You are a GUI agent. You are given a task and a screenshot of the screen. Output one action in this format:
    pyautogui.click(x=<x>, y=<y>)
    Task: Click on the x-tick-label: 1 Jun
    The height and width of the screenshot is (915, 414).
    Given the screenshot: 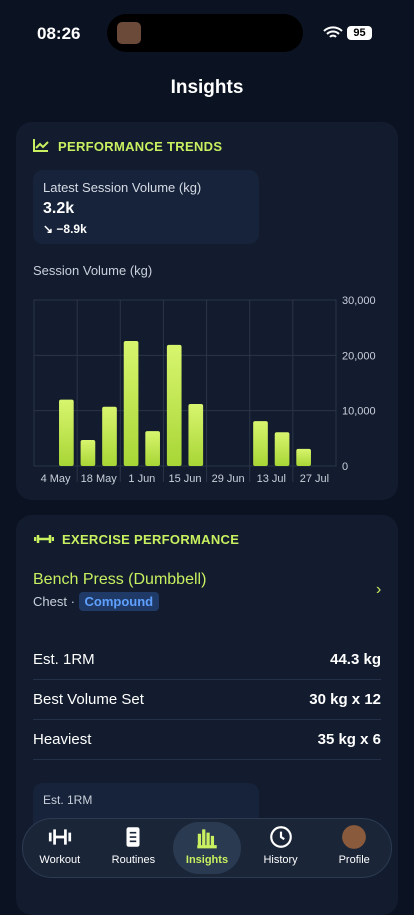 What is the action you would take?
    pyautogui.click(x=141, y=479)
    